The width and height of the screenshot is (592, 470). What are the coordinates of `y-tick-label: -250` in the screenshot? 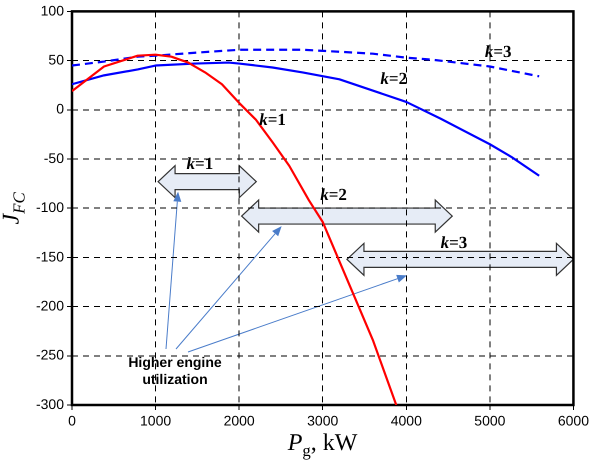 It's located at (50, 354).